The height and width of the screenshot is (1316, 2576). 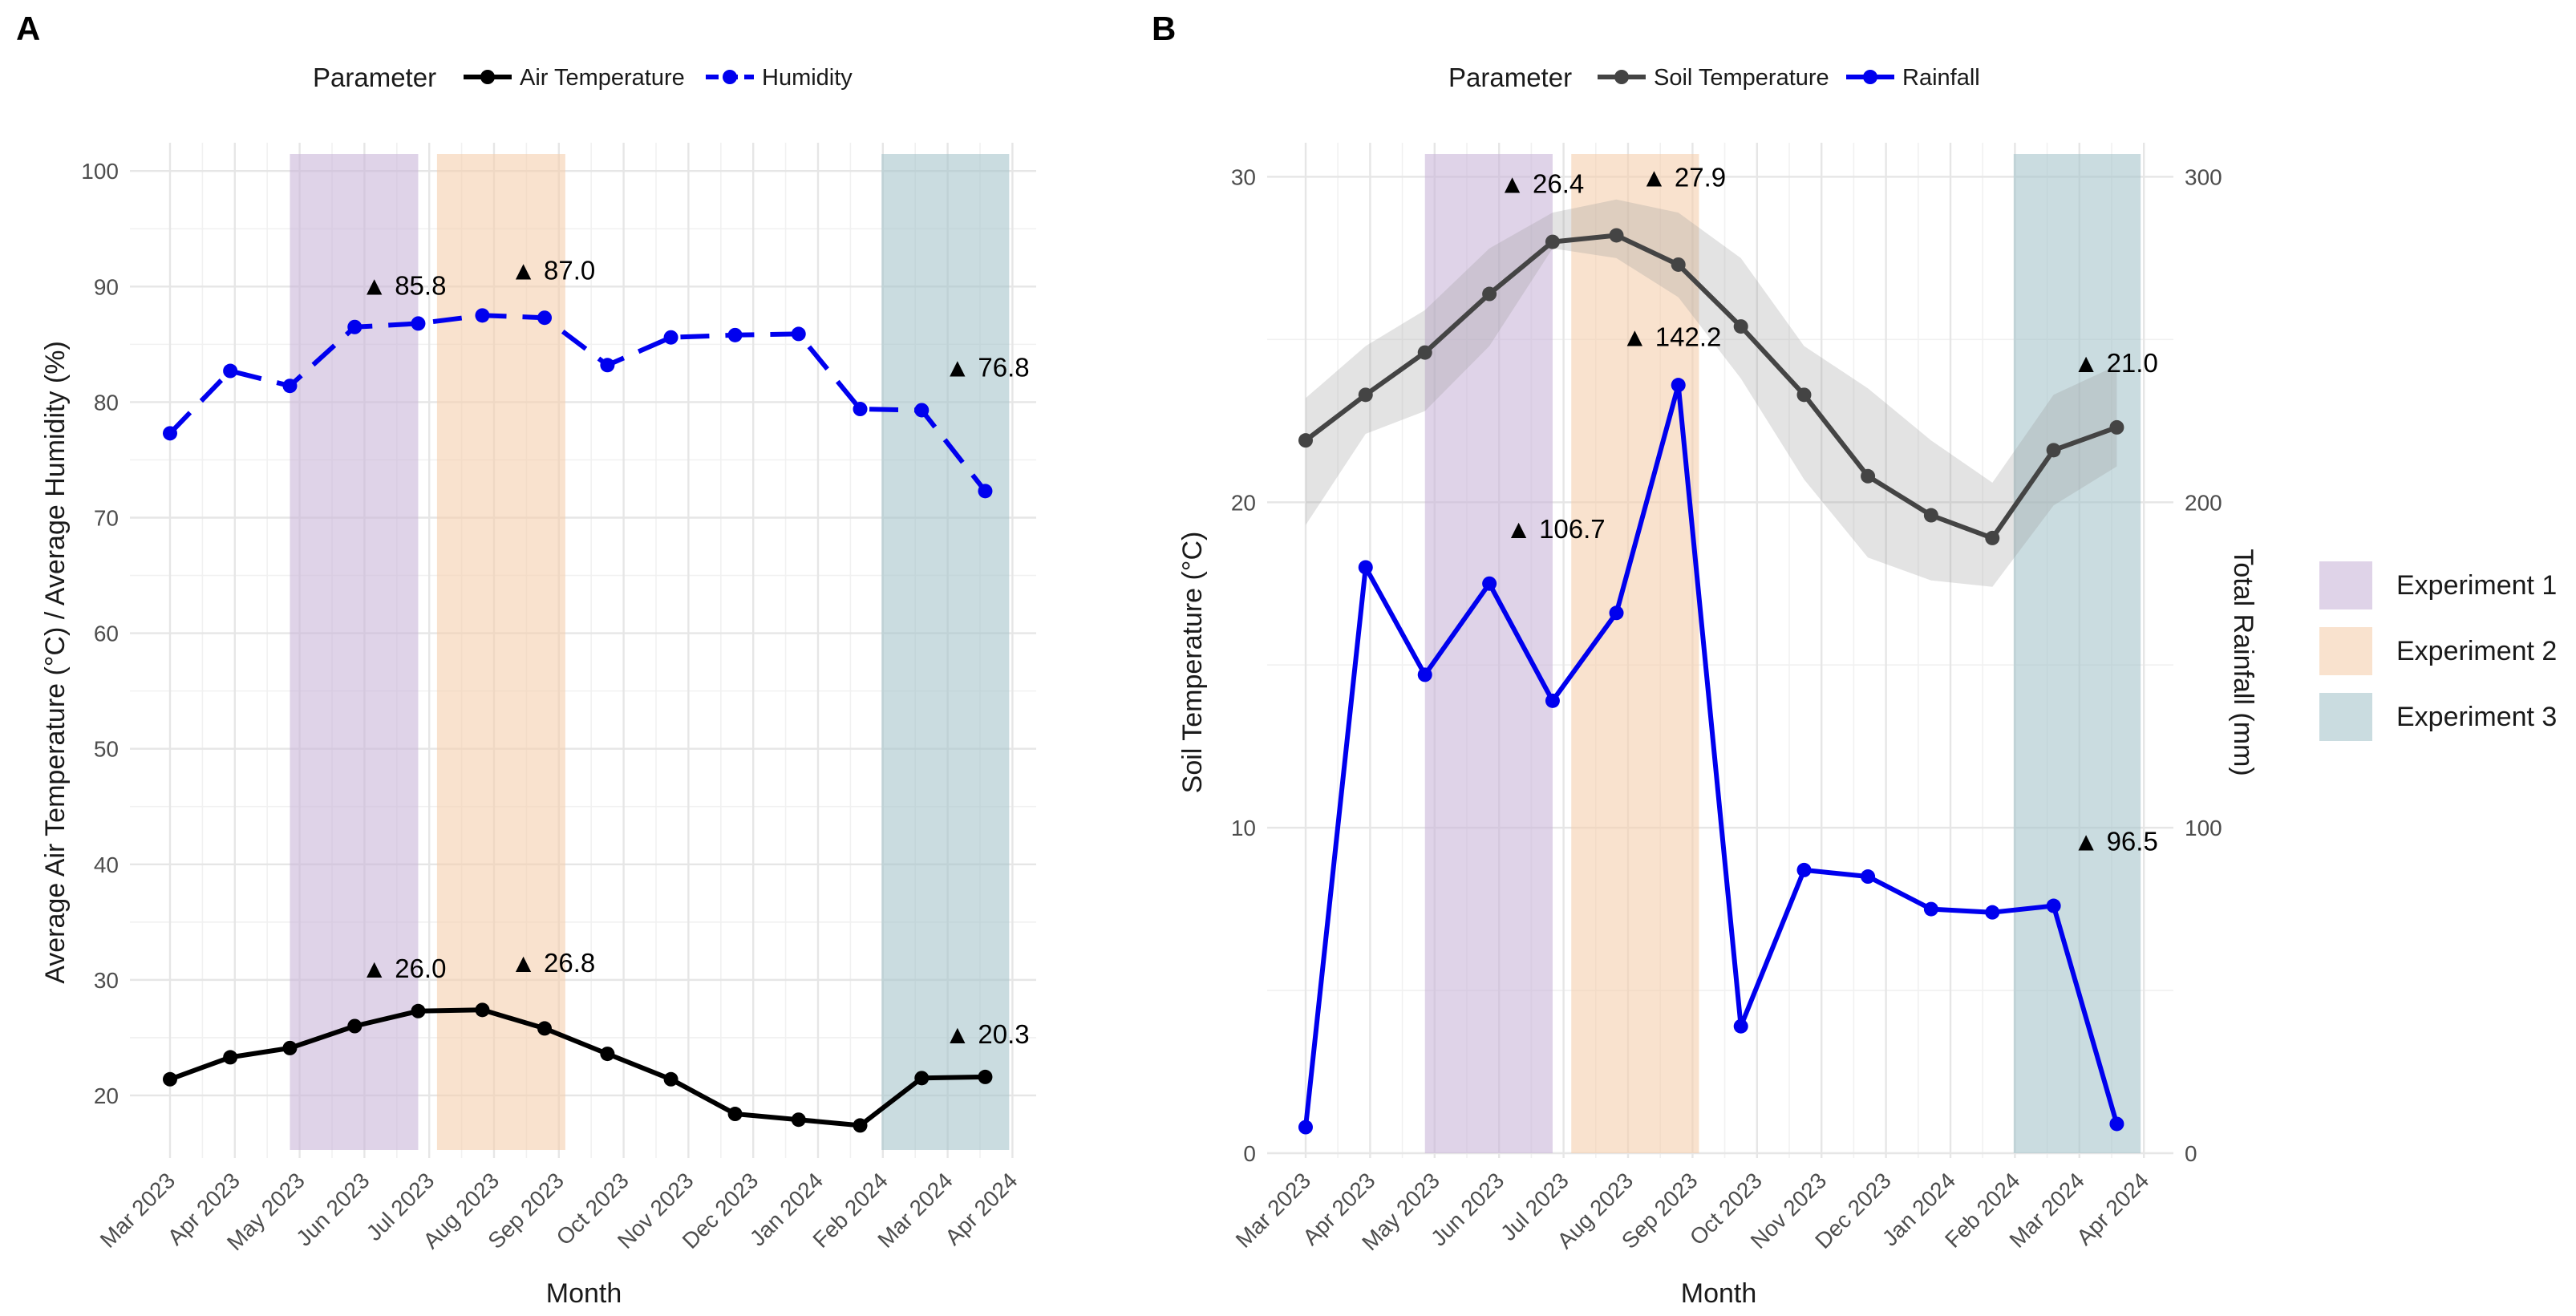 What do you see at coordinates (2203, 828) in the screenshot?
I see `y2-tick-label: 100` at bounding box center [2203, 828].